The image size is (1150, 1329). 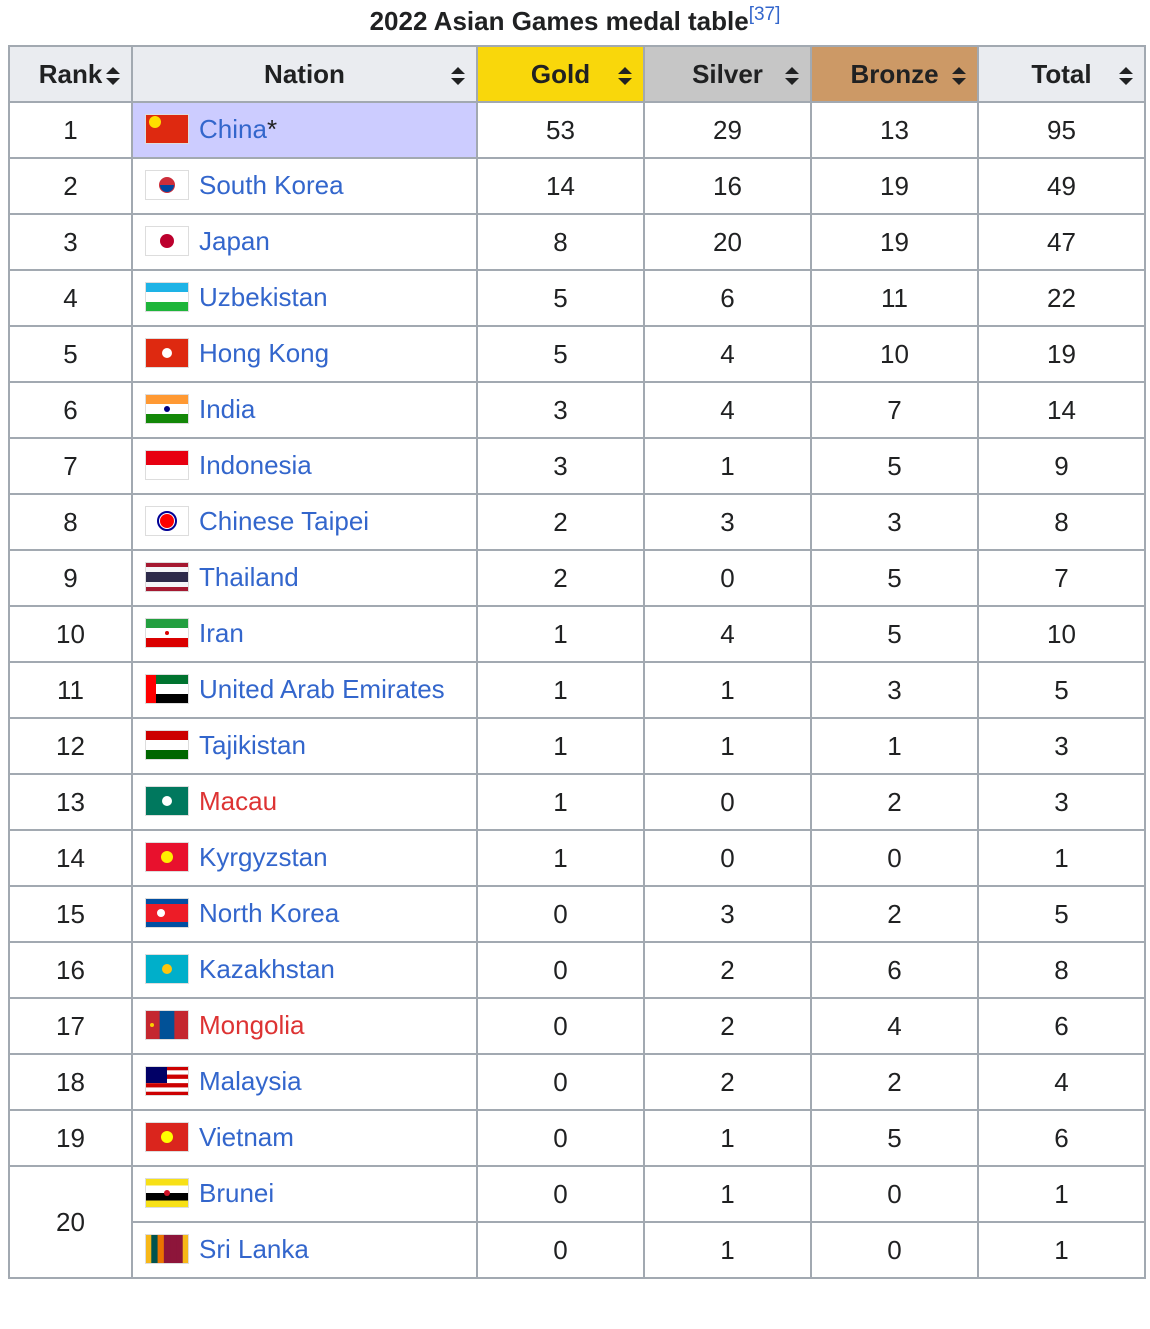 I want to click on nation-link: Japan, so click(x=234, y=240).